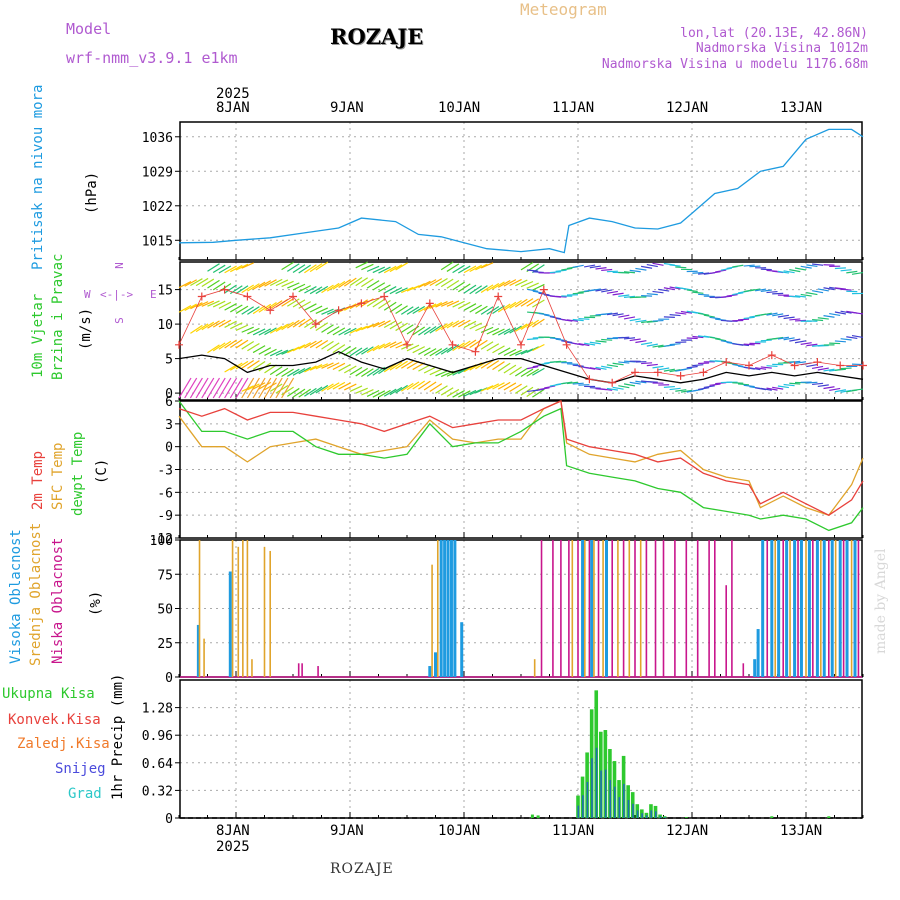 The height and width of the screenshot is (900, 900). Describe the element at coordinates (169, 402) in the screenshot. I see `ytick-label-2-6: 6` at that location.